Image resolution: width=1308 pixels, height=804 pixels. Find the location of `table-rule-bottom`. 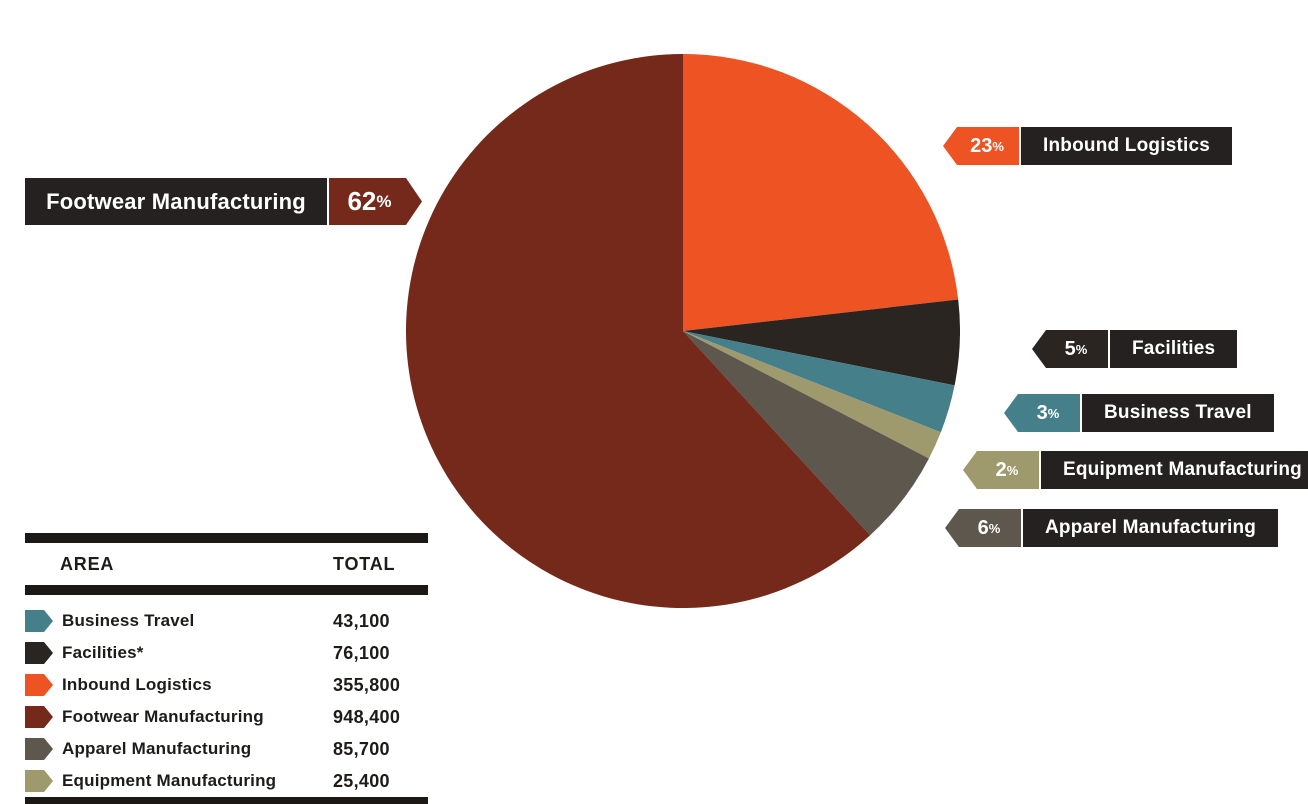

table-rule-bottom is located at coordinates (226, 800).